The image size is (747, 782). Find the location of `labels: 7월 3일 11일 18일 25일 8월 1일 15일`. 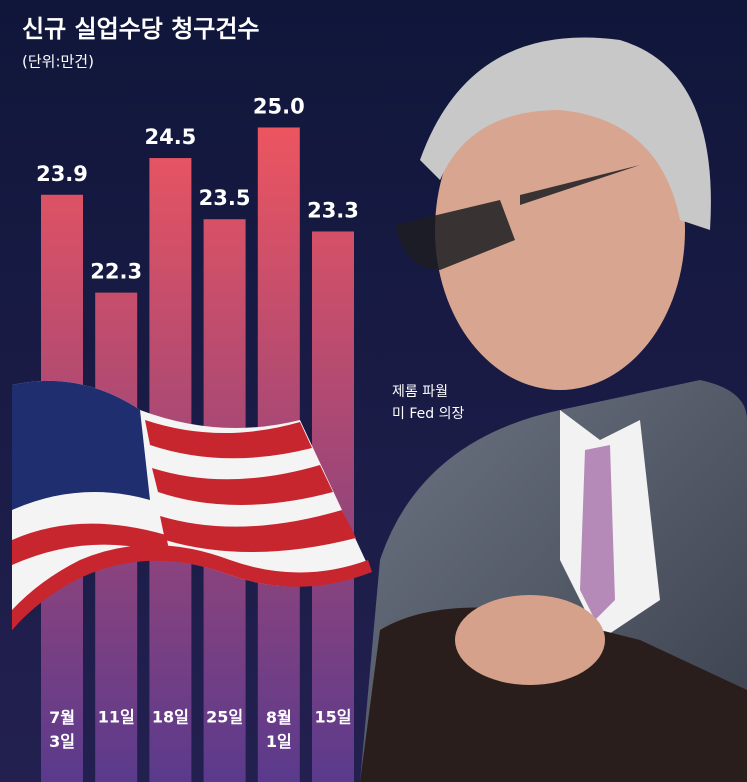

labels: 7월 3일 11일 18일 25일 8월 1일 15일 is located at coordinates (200, 729).